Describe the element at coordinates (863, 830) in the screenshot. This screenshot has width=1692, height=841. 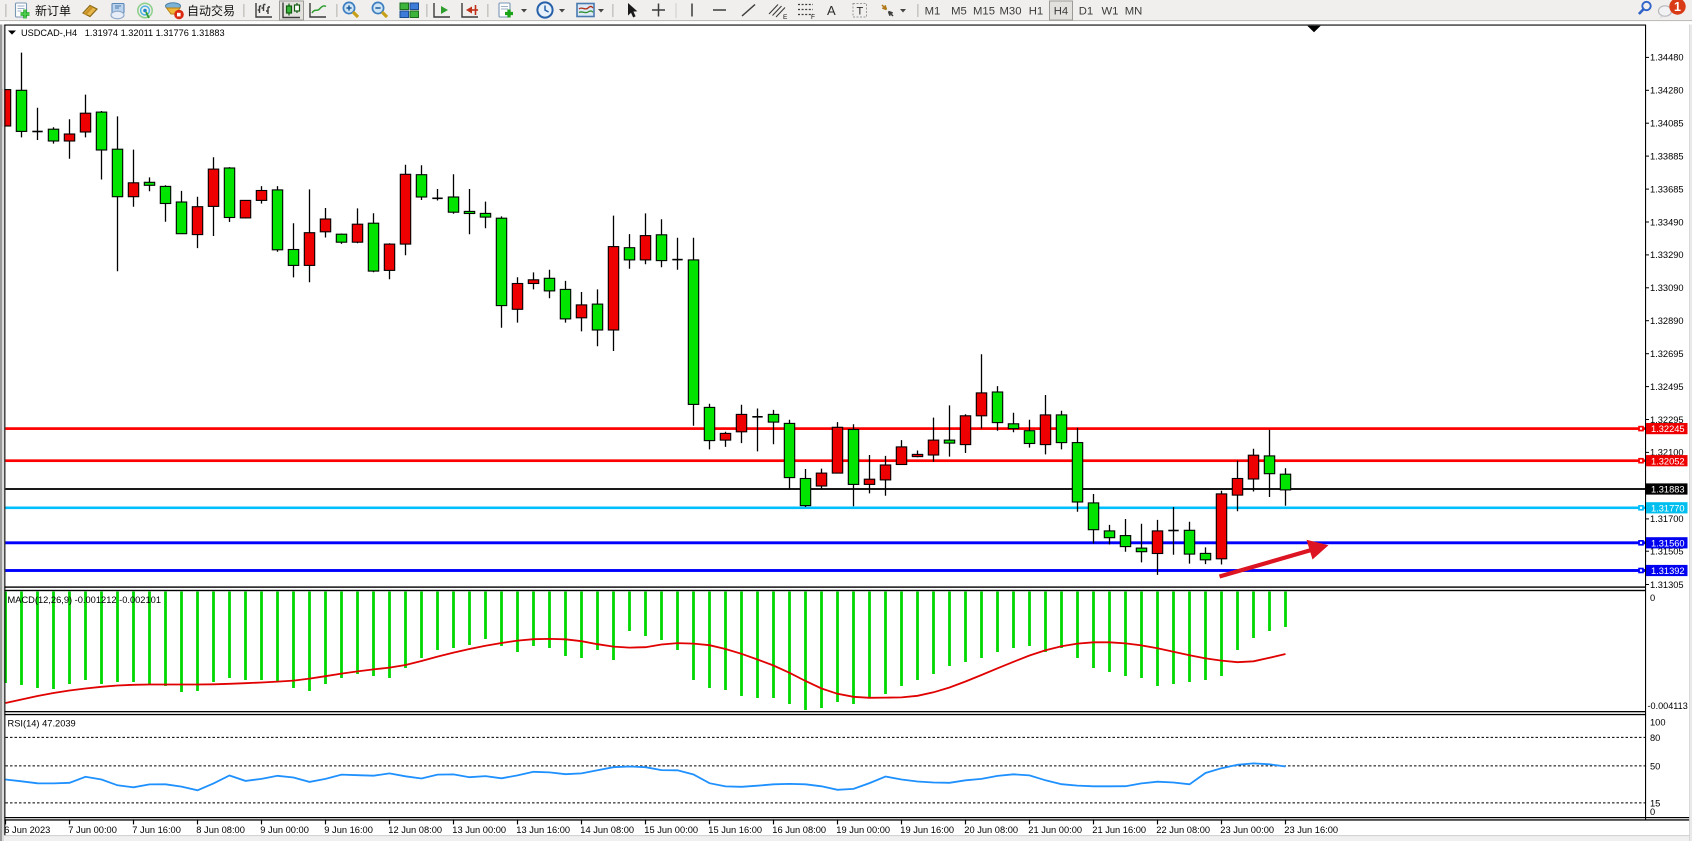
I see `svg-text: 19 Jun 00:00` at that location.